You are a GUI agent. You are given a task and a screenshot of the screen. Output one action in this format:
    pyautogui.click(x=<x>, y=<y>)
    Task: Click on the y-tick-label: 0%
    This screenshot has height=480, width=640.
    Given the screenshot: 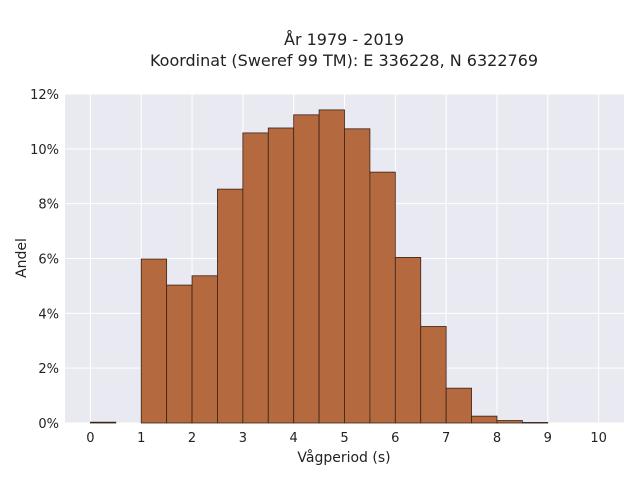 What is the action you would take?
    pyautogui.click(x=48, y=424)
    